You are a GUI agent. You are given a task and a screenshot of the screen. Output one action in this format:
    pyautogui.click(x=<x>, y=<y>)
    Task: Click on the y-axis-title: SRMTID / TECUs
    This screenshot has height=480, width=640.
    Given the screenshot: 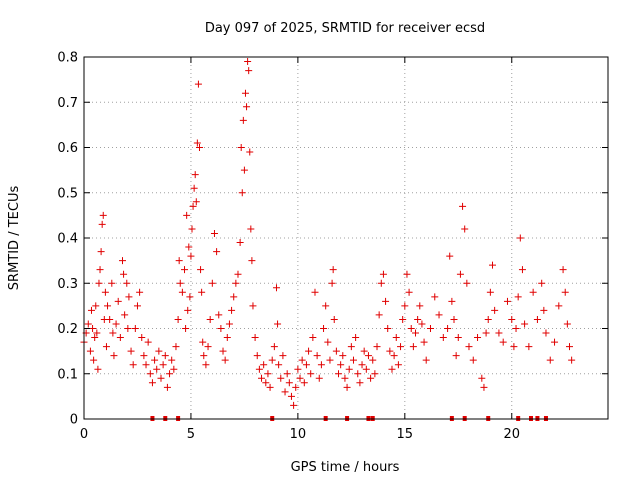 What is the action you would take?
    pyautogui.click(x=14, y=238)
    